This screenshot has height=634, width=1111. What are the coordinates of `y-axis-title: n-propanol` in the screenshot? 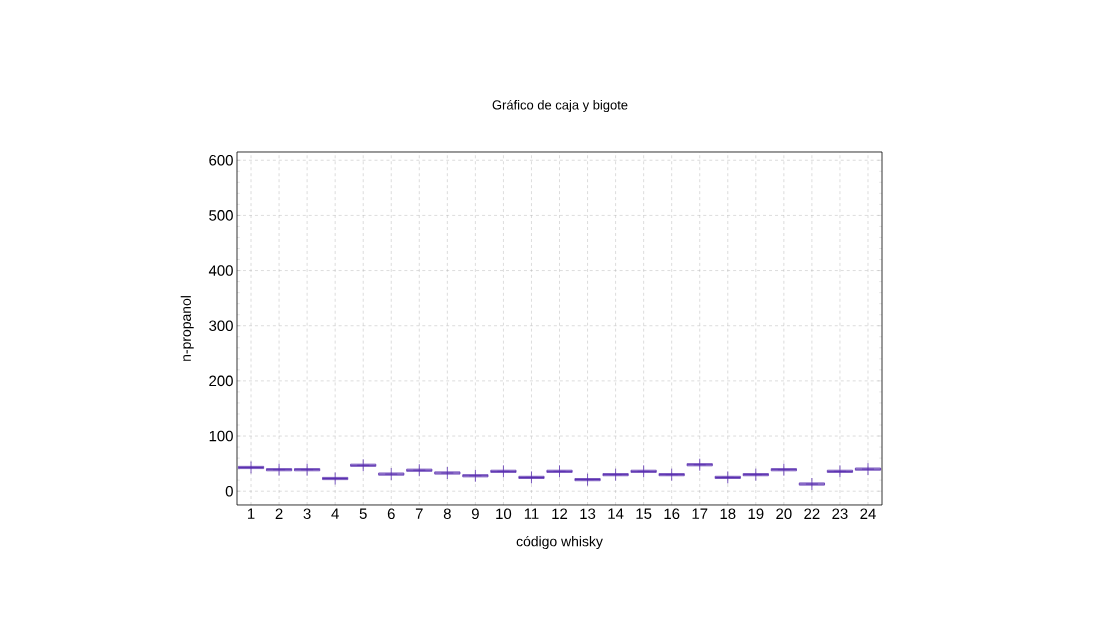 It's located at (187, 328).